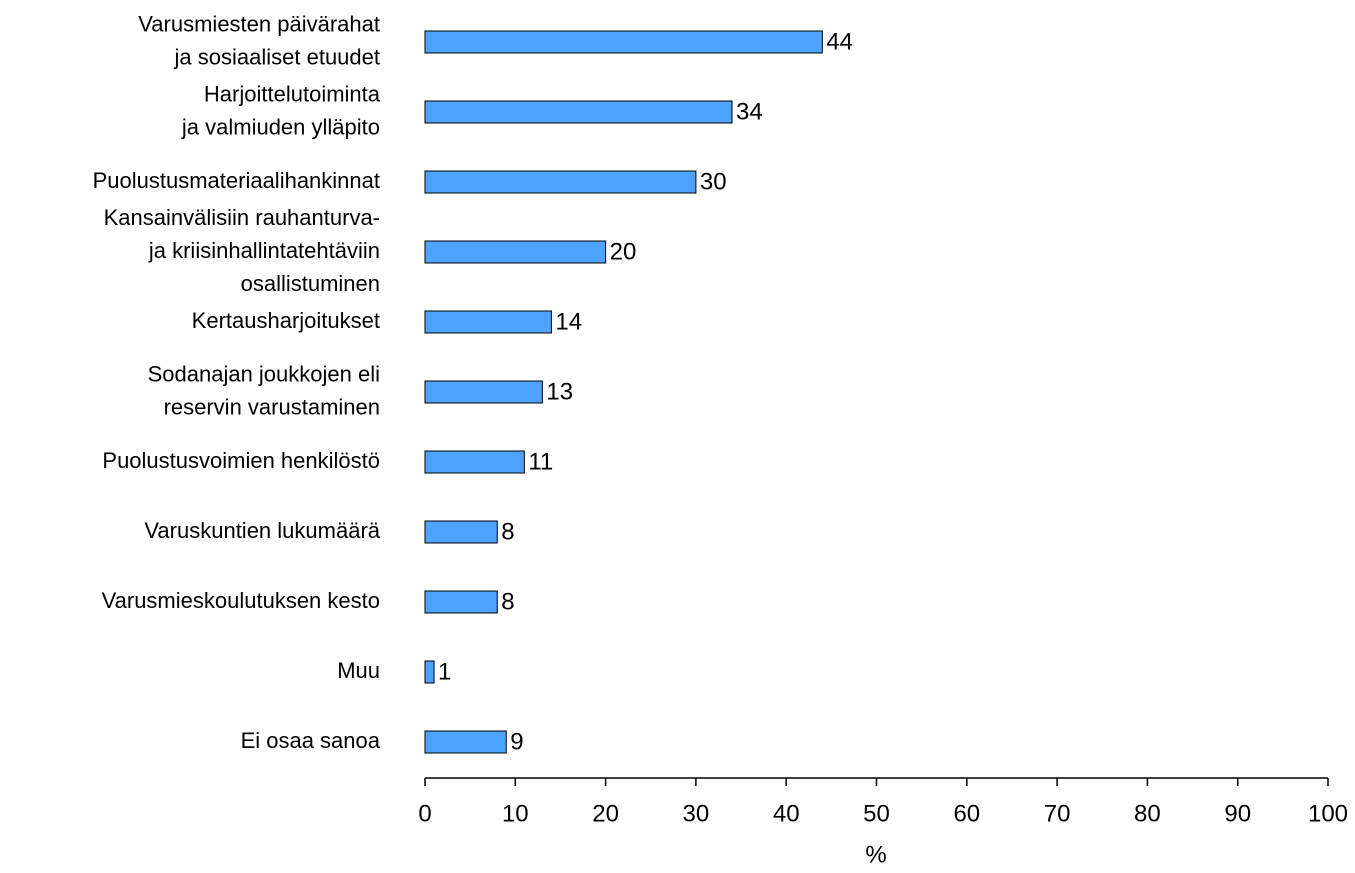  What do you see at coordinates (876, 813) in the screenshot?
I see `x-tick-label: 50` at bounding box center [876, 813].